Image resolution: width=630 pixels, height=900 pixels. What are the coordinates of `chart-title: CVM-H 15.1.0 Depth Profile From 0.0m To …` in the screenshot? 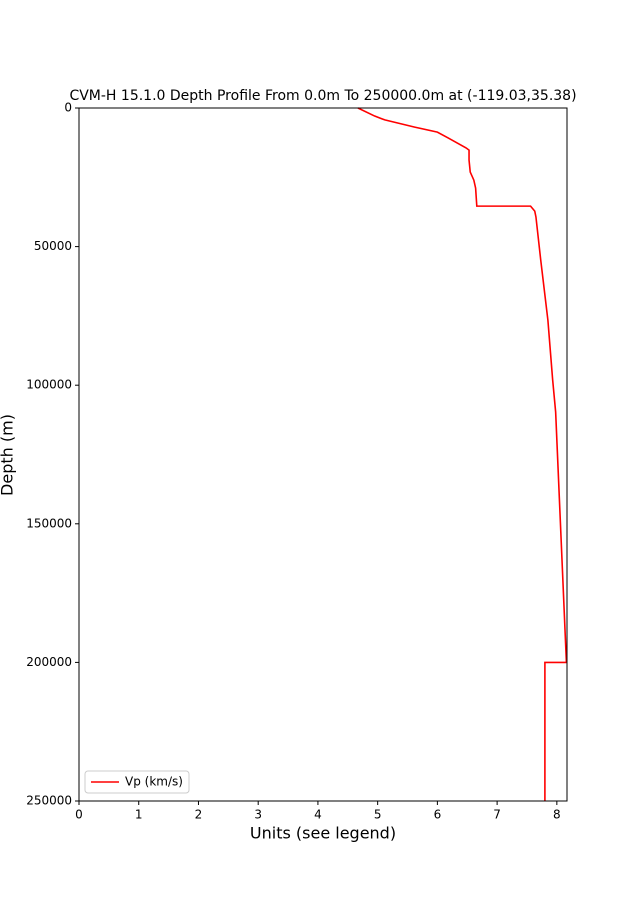 It's located at (322, 96).